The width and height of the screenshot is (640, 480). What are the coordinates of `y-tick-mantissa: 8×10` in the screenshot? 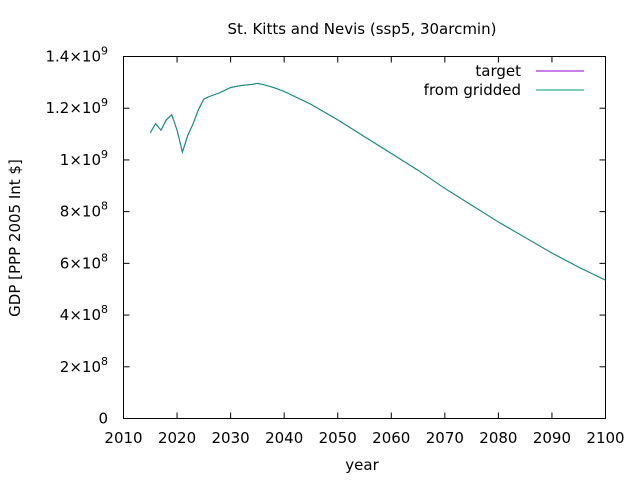 It's located at (80, 212).